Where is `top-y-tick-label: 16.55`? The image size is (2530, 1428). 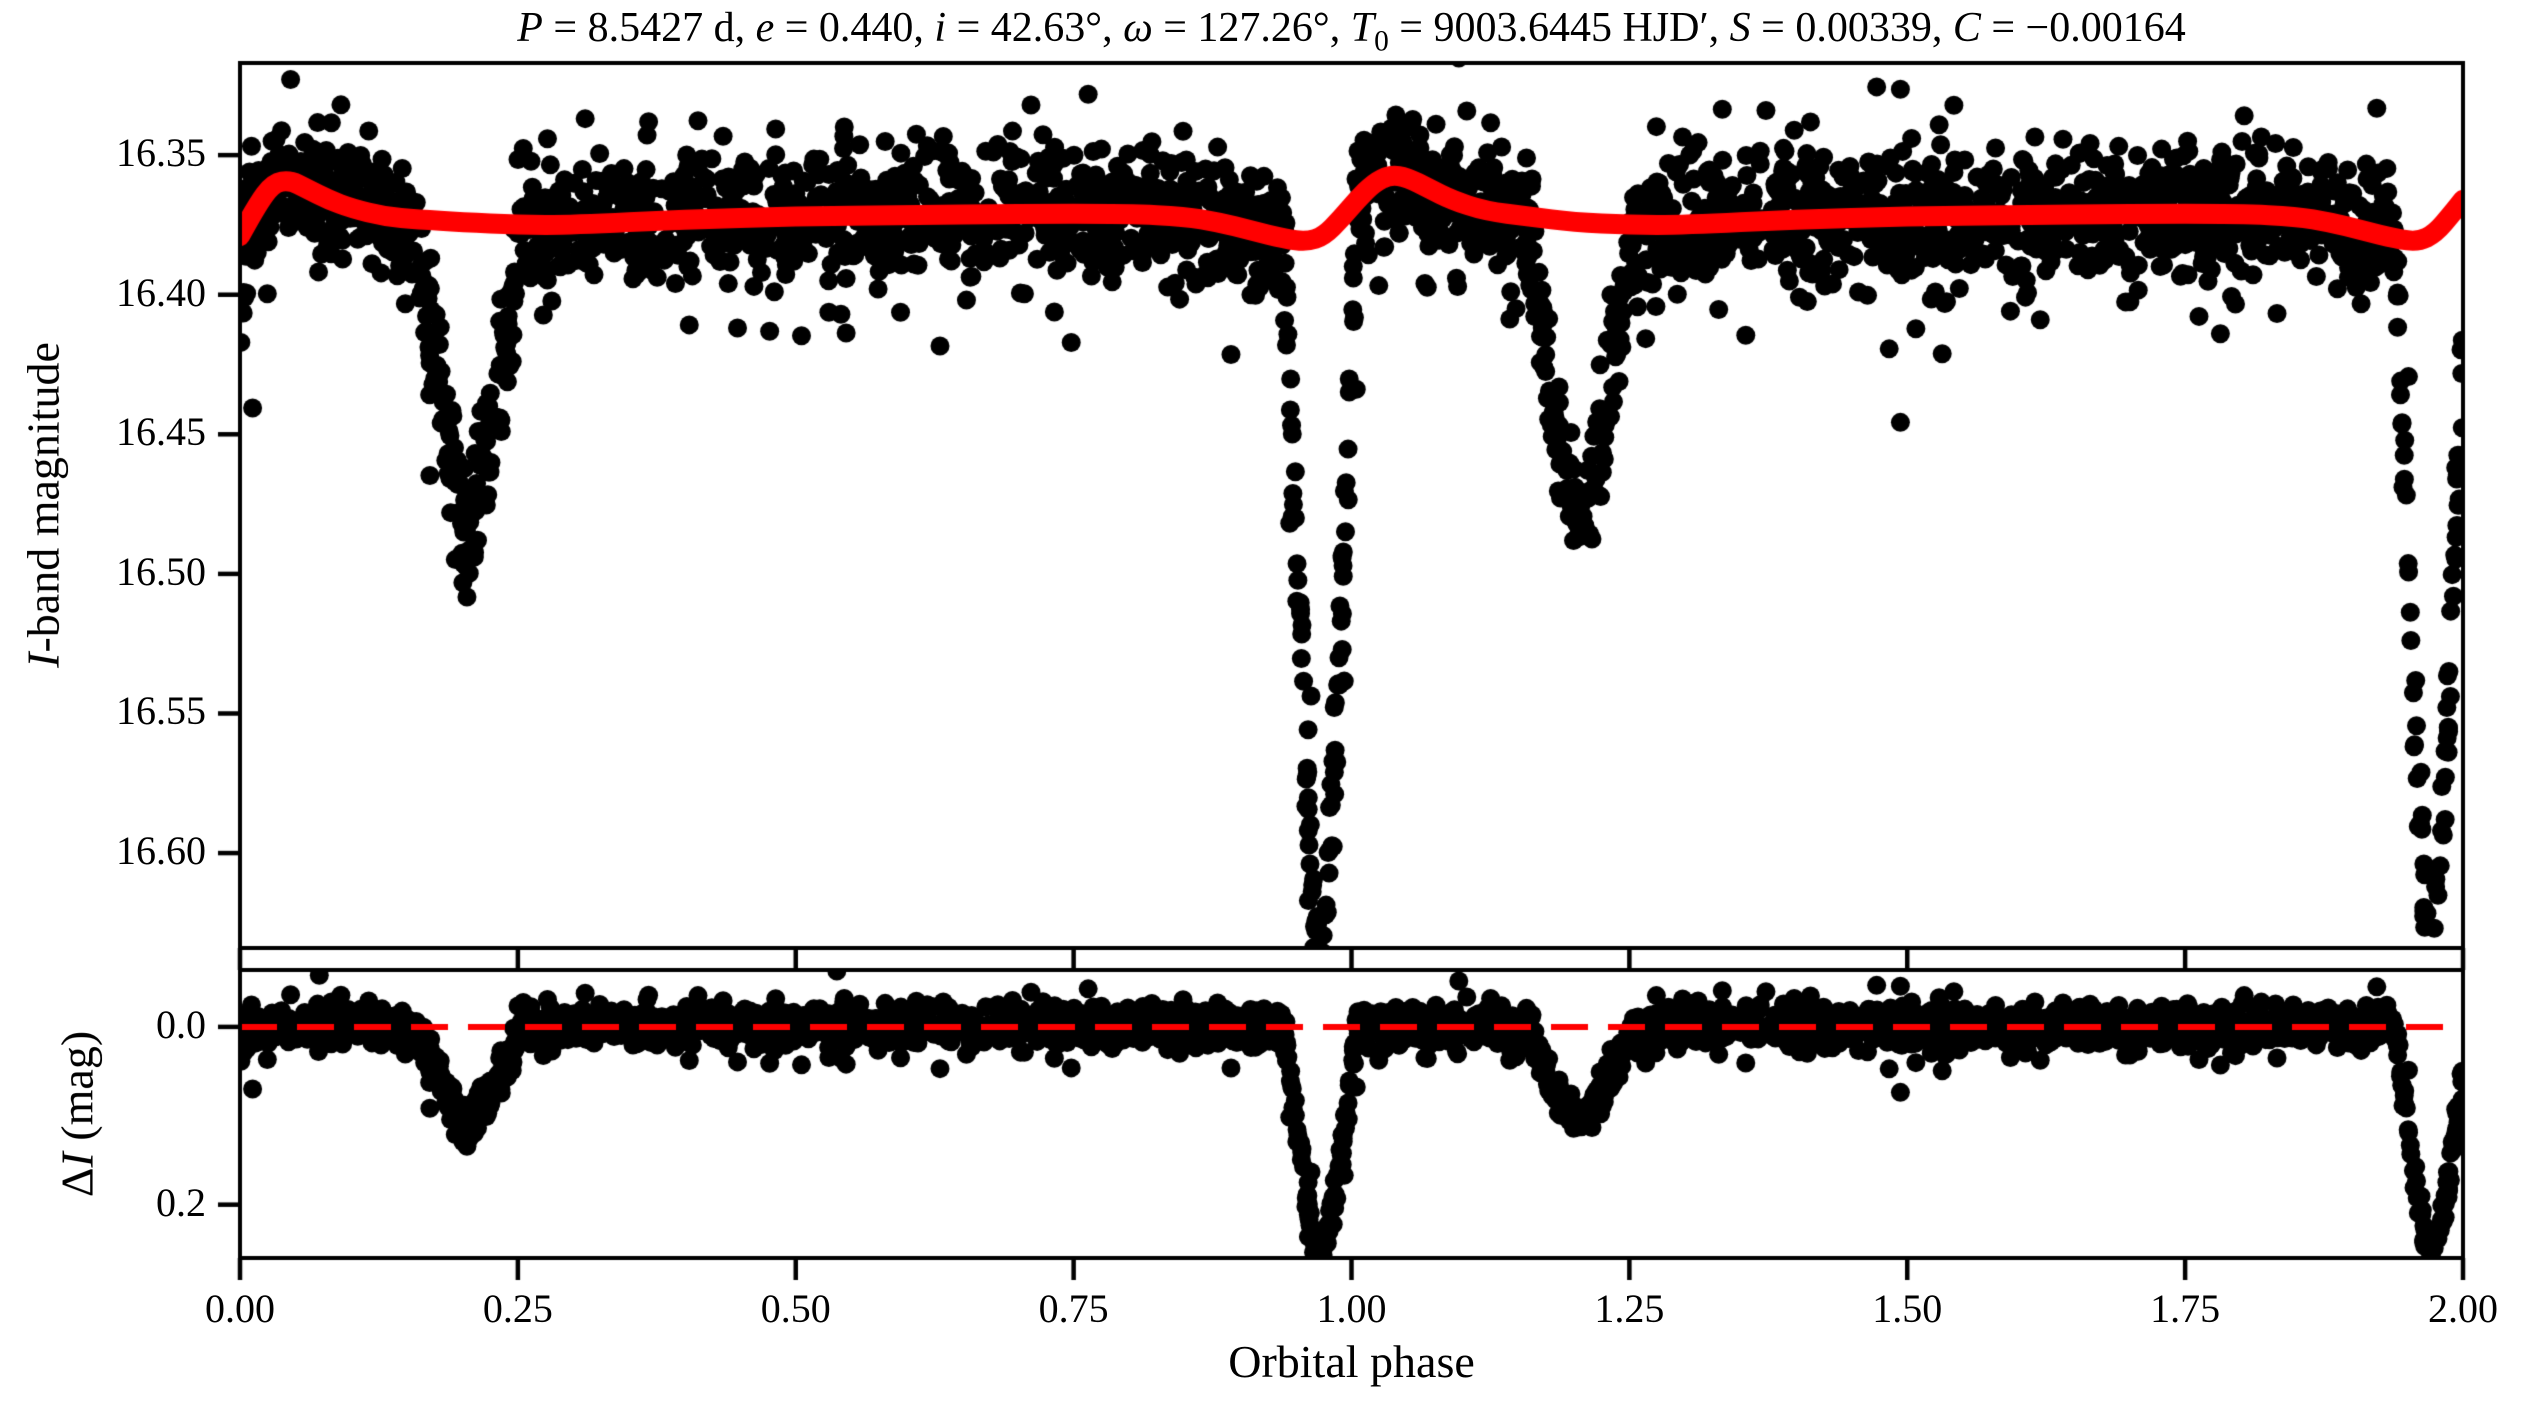 top-y-tick-label: 16.55 is located at coordinates (161, 711).